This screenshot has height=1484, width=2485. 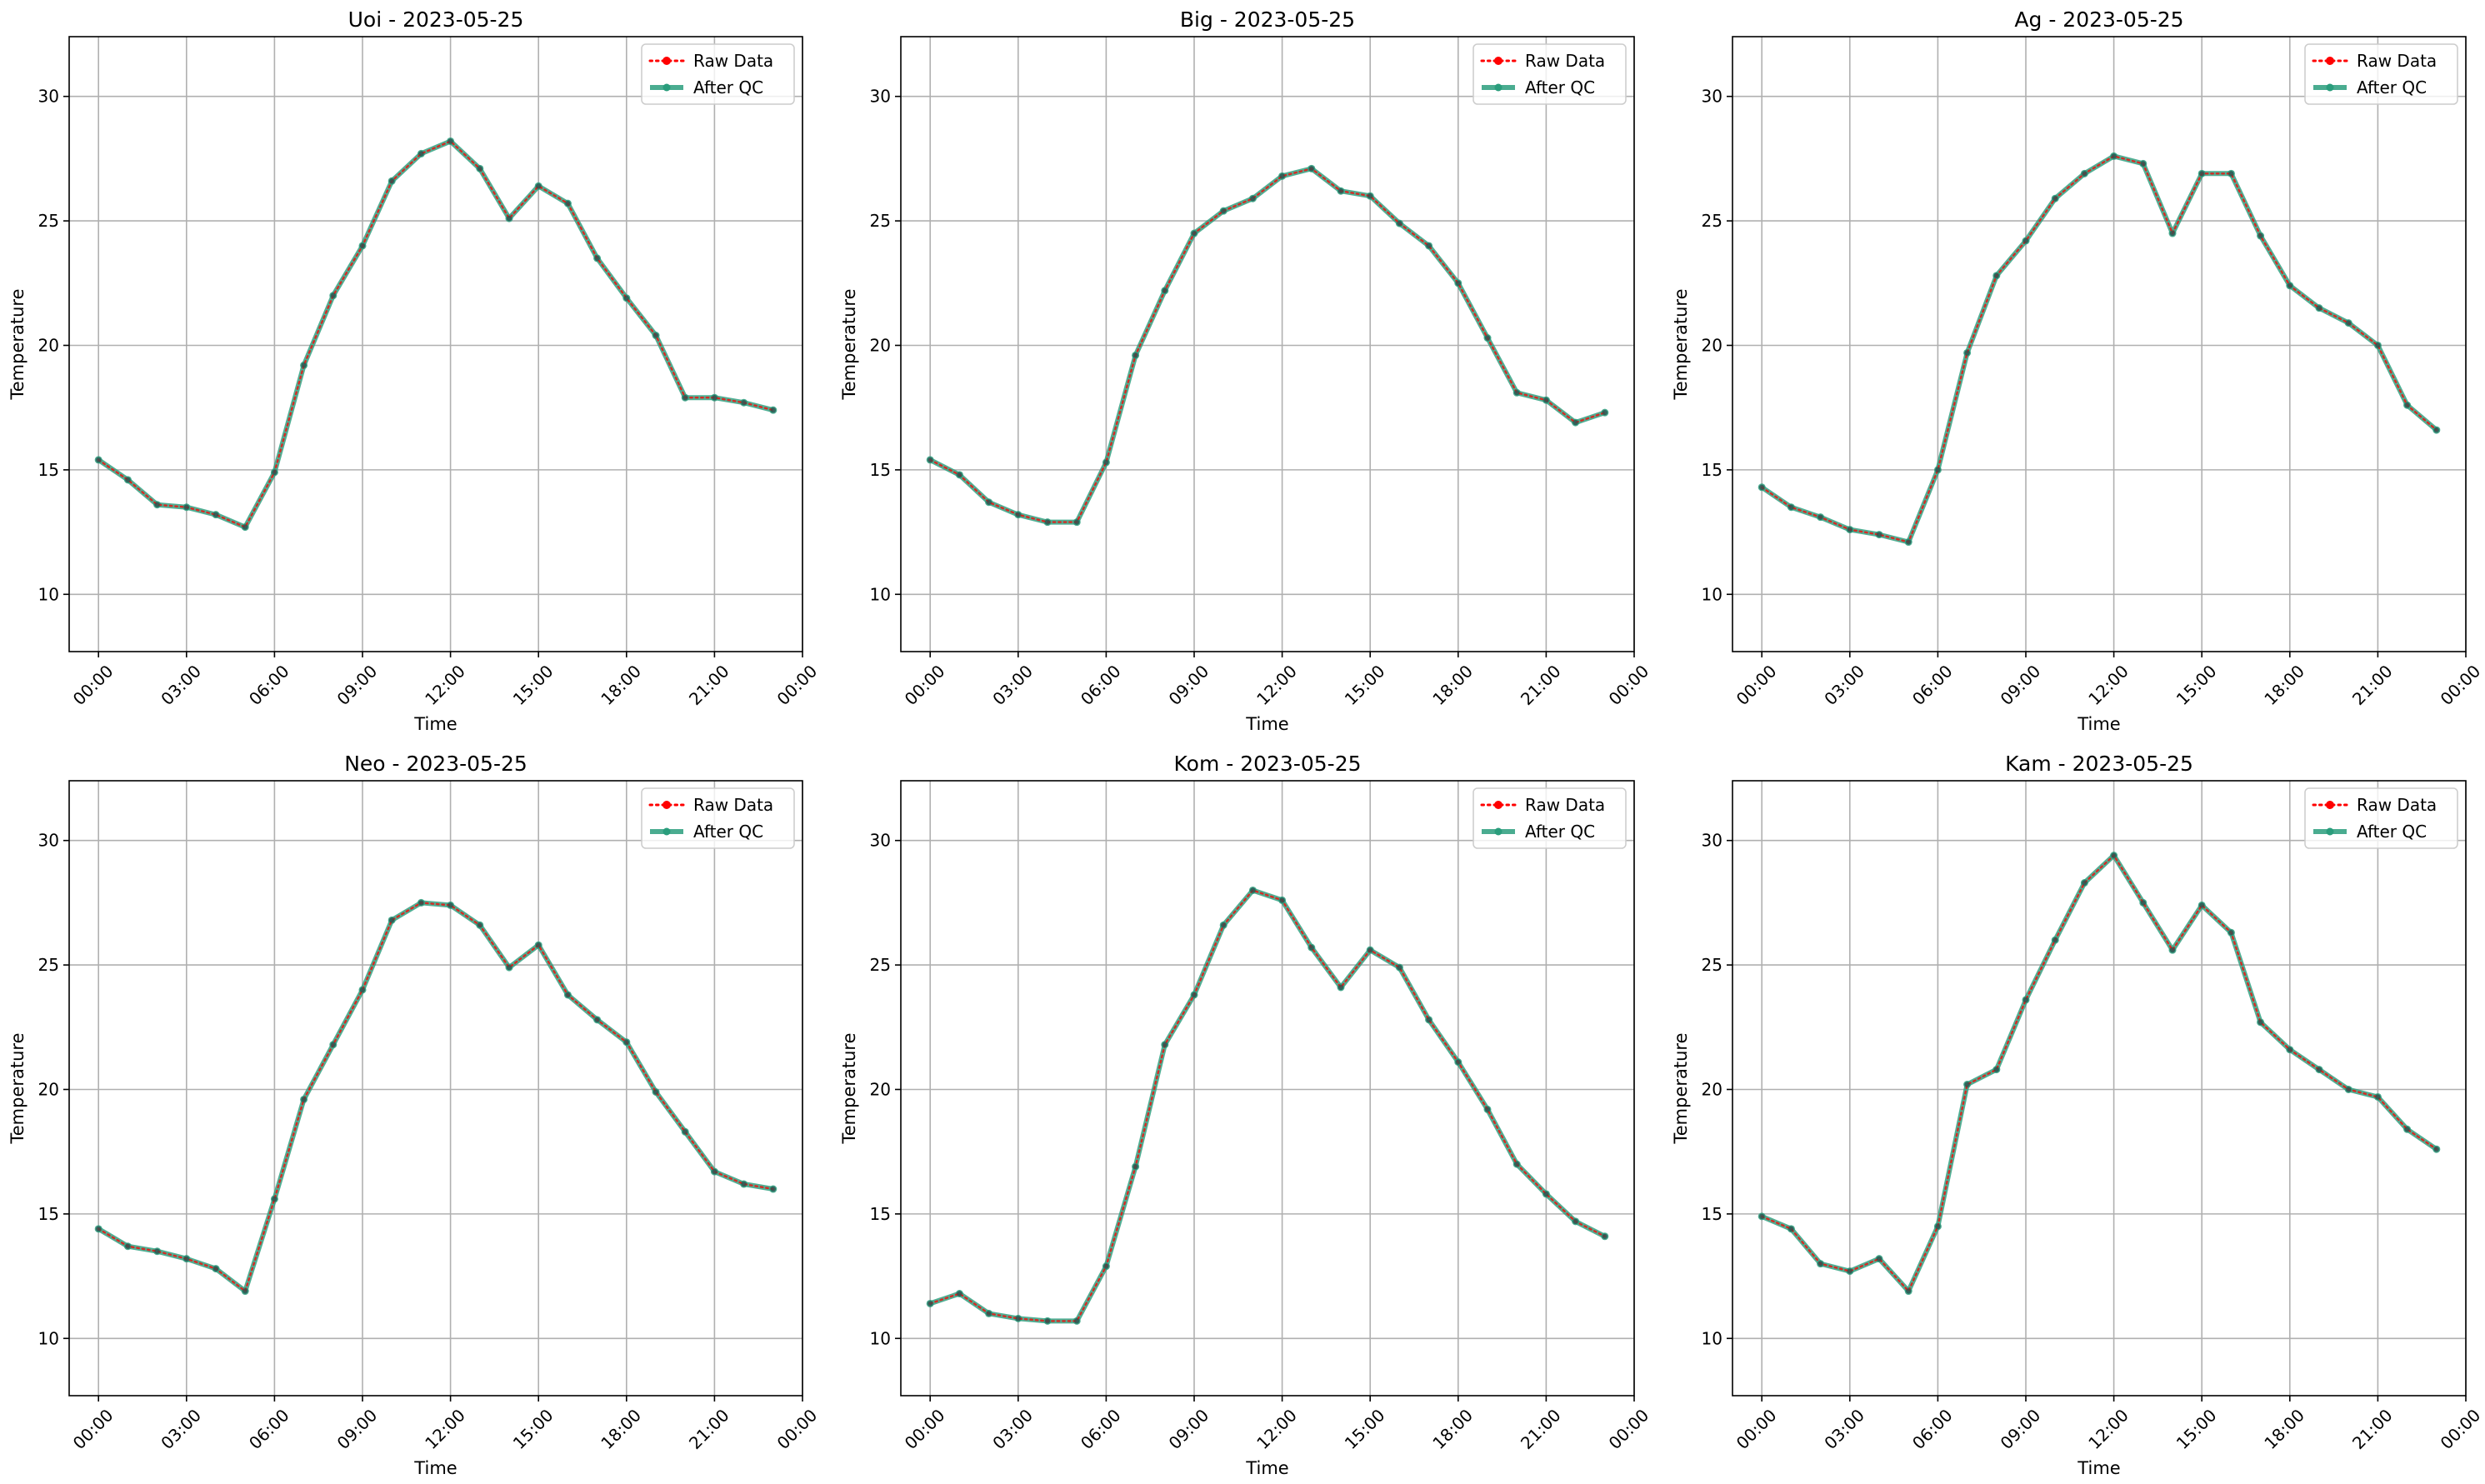 What do you see at coordinates (1712, 965) in the screenshot?
I see `y-tick-label: 25` at bounding box center [1712, 965].